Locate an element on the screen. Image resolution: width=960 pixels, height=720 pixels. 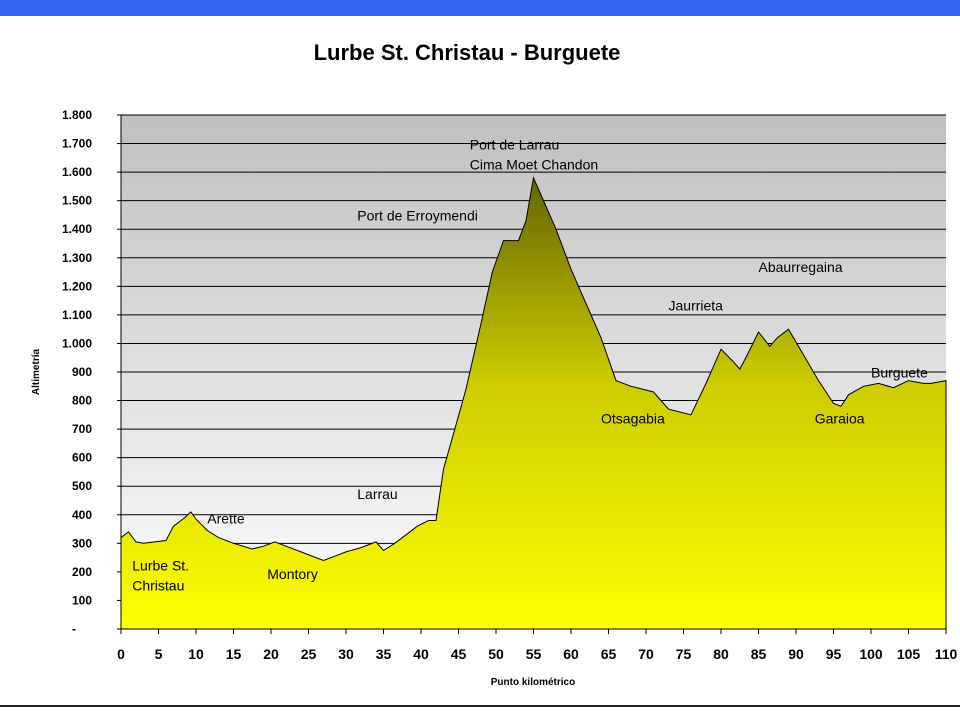
y-tick-label: 900 is located at coordinates (82, 372).